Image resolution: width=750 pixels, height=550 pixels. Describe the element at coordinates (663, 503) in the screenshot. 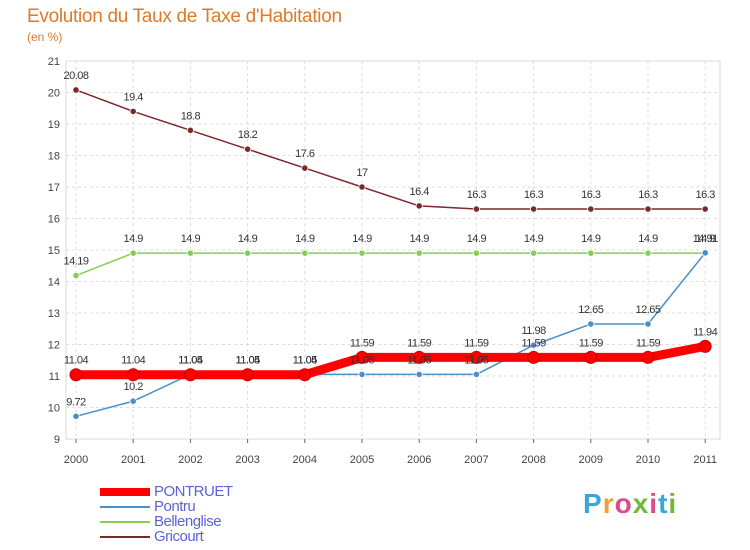

I see `logo-letter: t` at that location.